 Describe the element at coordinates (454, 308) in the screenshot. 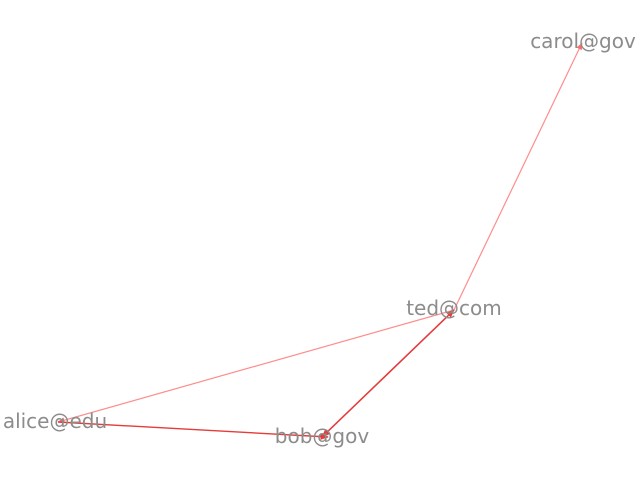

I see `node-label-ted: ted@com` at that location.